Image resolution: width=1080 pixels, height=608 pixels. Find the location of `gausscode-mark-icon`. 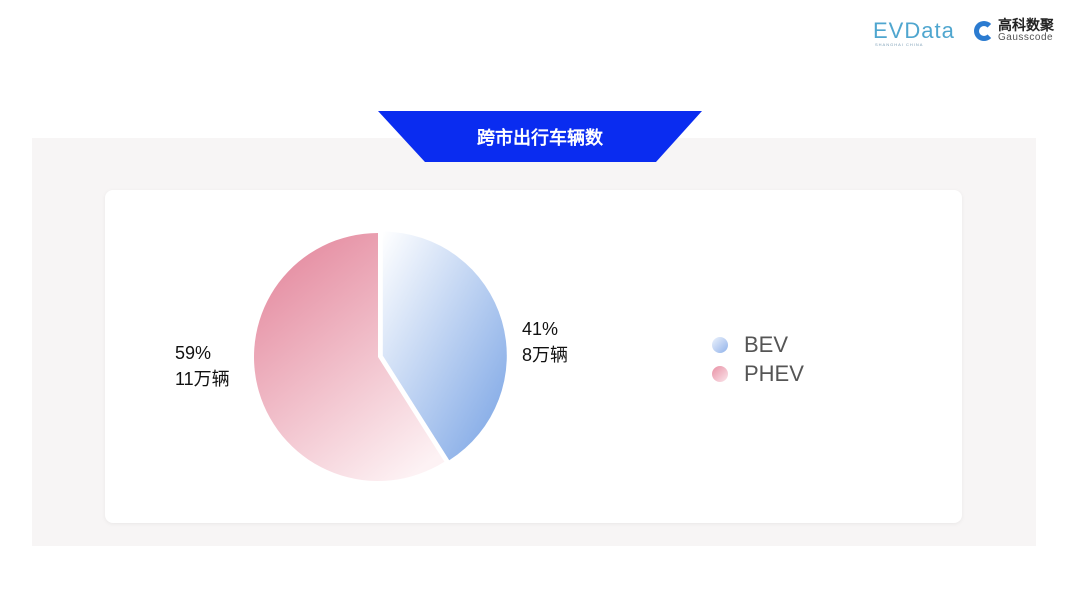

gausscode-mark-icon is located at coordinates (984, 30).